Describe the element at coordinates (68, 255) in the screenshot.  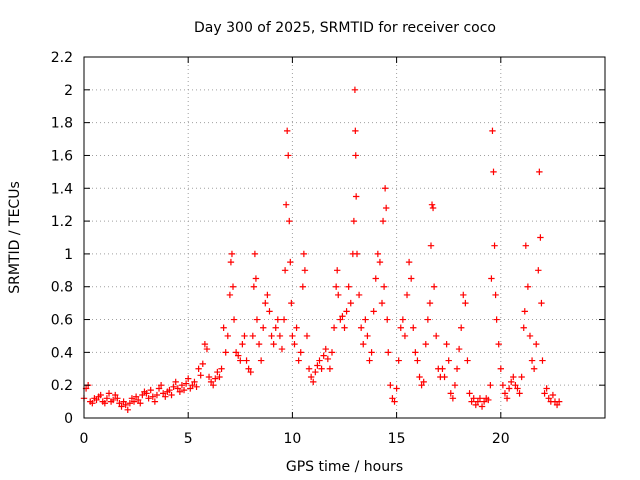
I see `y-tick-label: 1` at that location.